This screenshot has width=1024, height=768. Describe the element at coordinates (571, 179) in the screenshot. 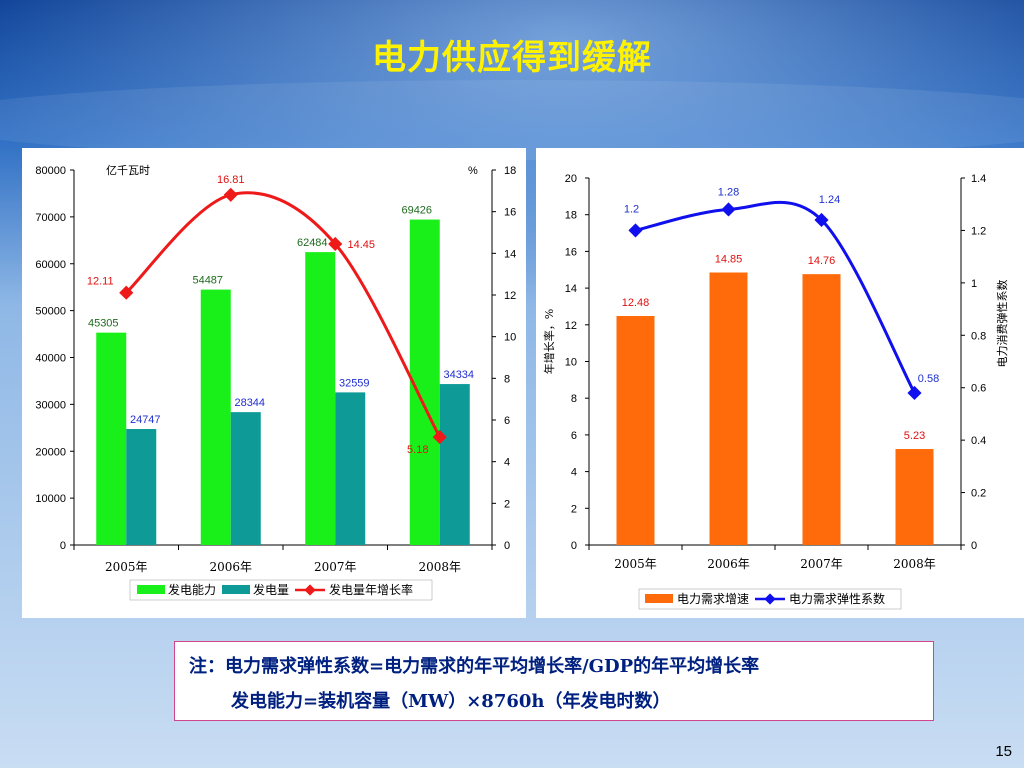

I see `left-tick-label: 20` at that location.